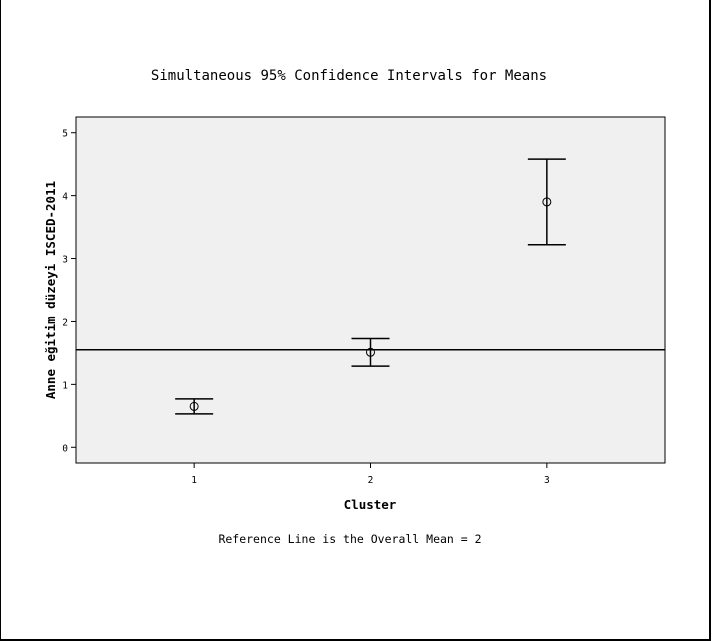 The width and height of the screenshot is (713, 641). I want to click on y-tick-label: 3, so click(65, 260).